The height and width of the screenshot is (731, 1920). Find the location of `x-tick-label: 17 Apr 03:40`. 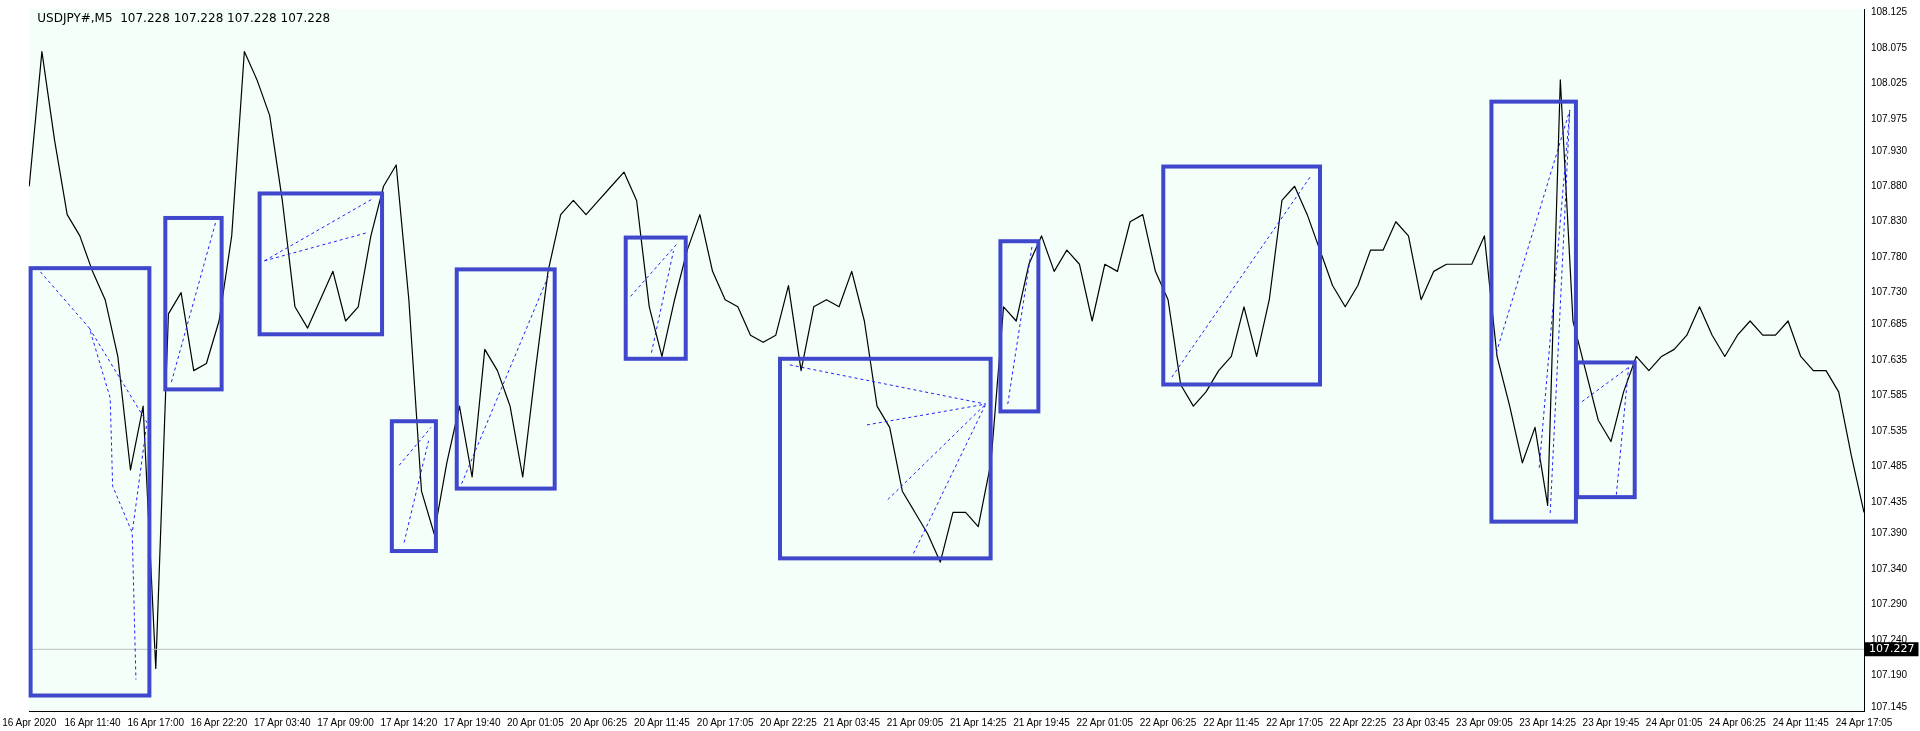

x-tick-label: 17 Apr 03:40 is located at coordinates (282, 722).